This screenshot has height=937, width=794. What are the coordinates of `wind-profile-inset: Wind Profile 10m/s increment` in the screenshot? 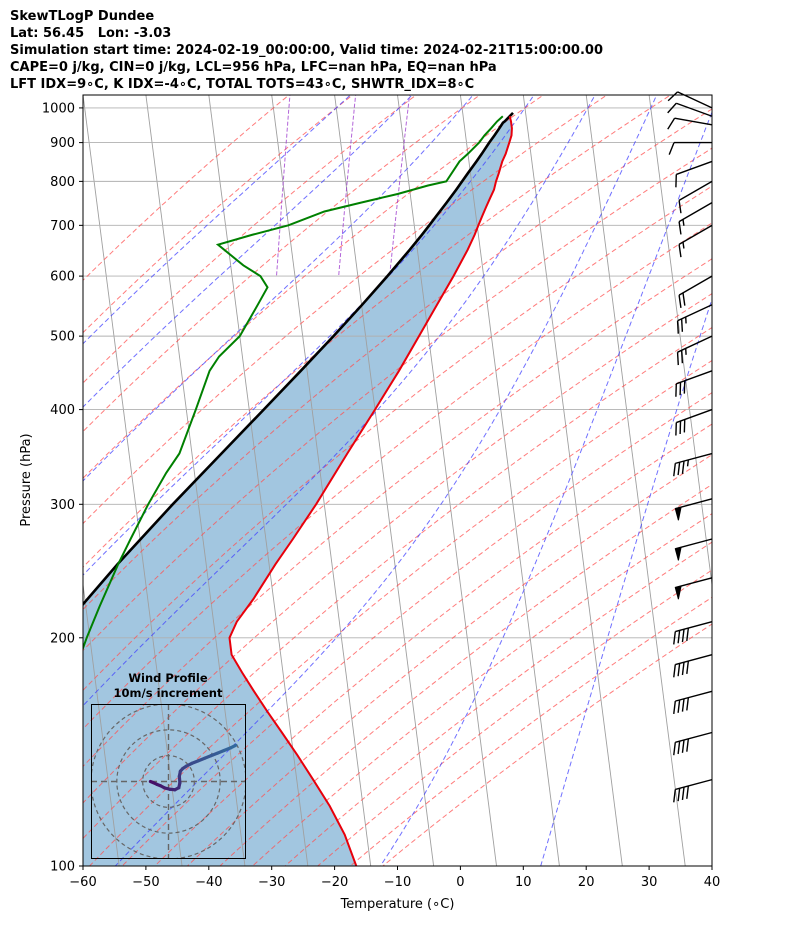 It's located at (168, 766).